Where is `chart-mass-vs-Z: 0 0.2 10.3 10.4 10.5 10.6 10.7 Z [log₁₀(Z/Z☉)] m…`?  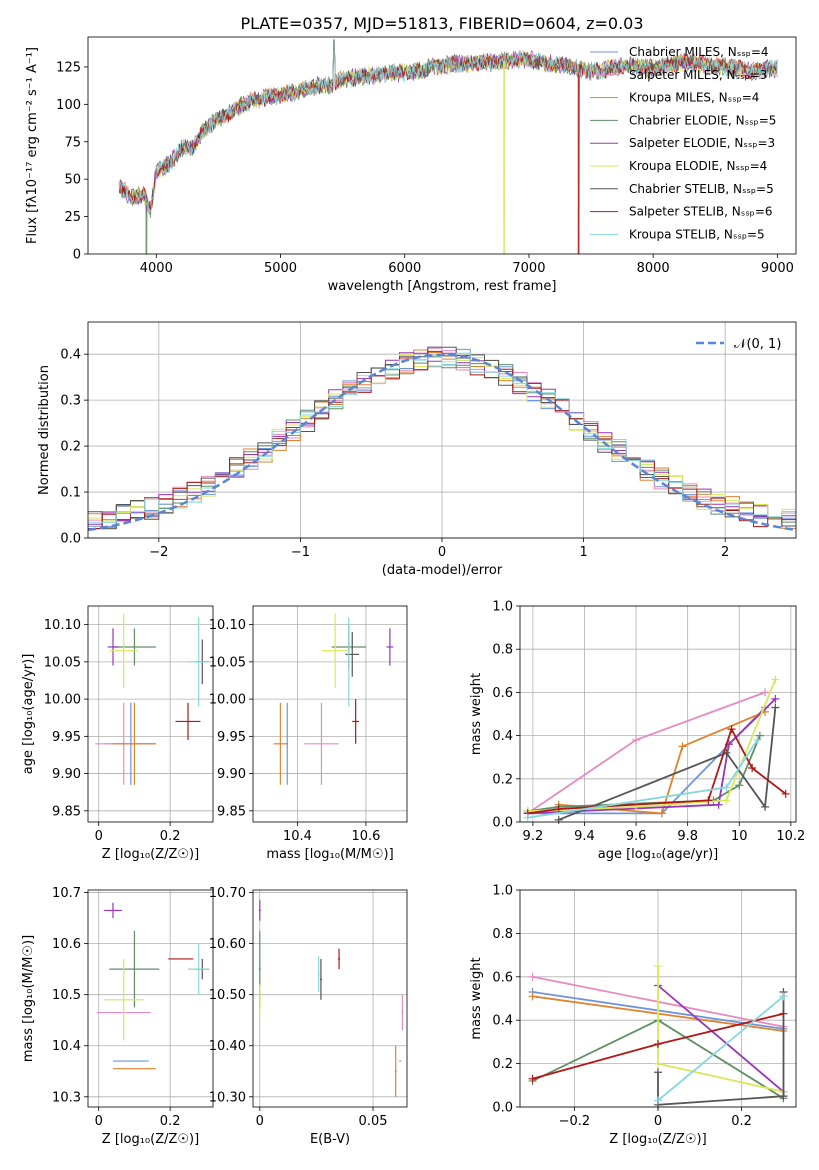 chart-mass-vs-Z: 0 0.2 10.3 10.4 10.5 10.6 10.7 Z [log₁₀(Z/Z☉)] m… is located at coordinates (117, 1016).